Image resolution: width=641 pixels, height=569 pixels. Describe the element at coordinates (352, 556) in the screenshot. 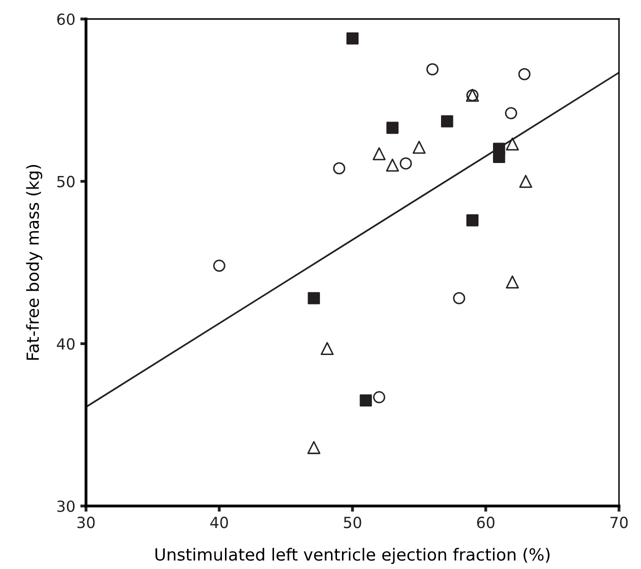

I see `x-axis-title: Unstimulated left ventricle ejection fraction (%)` at that location.